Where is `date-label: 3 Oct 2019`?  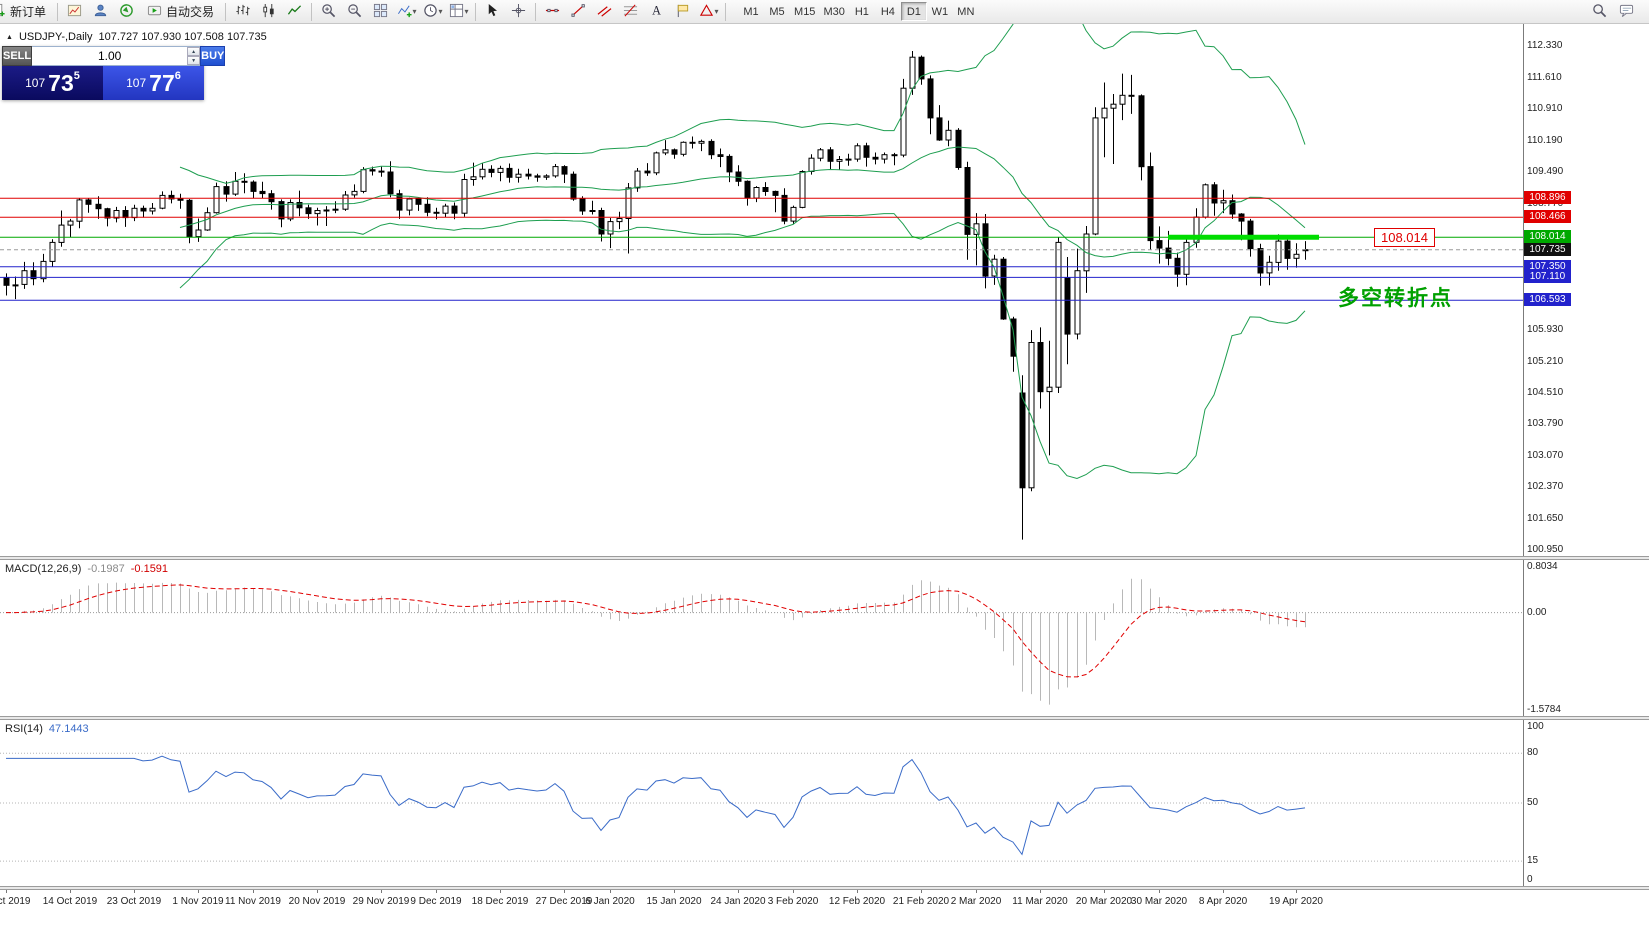
date-label: 3 Oct 2019 is located at coordinates (15, 901).